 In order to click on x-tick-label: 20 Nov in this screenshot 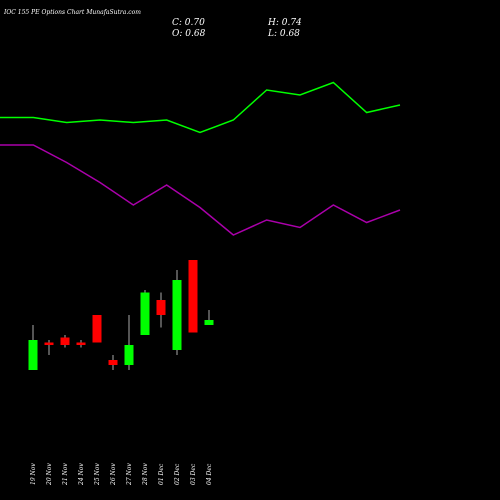, I will do `click(49, 474)`.